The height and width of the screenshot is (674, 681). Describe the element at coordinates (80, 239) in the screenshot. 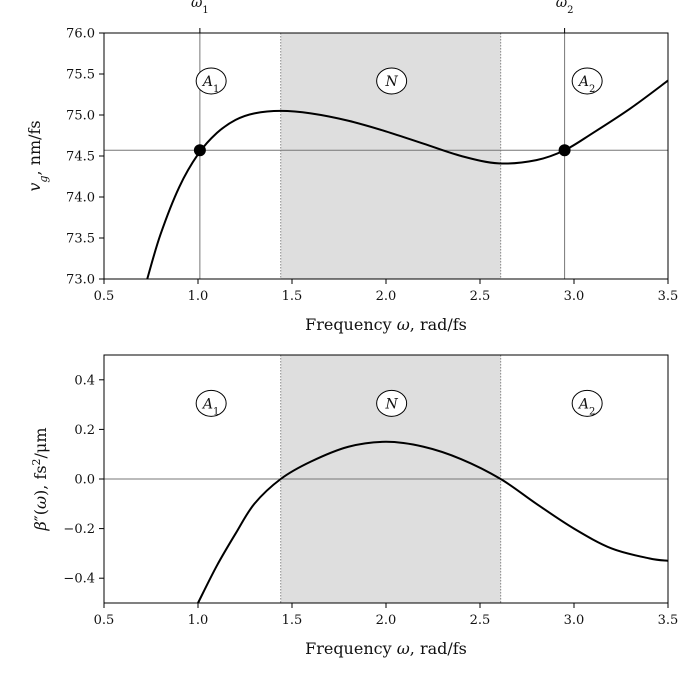

I see `panel-1-ytick-label: 73.5` at that location.